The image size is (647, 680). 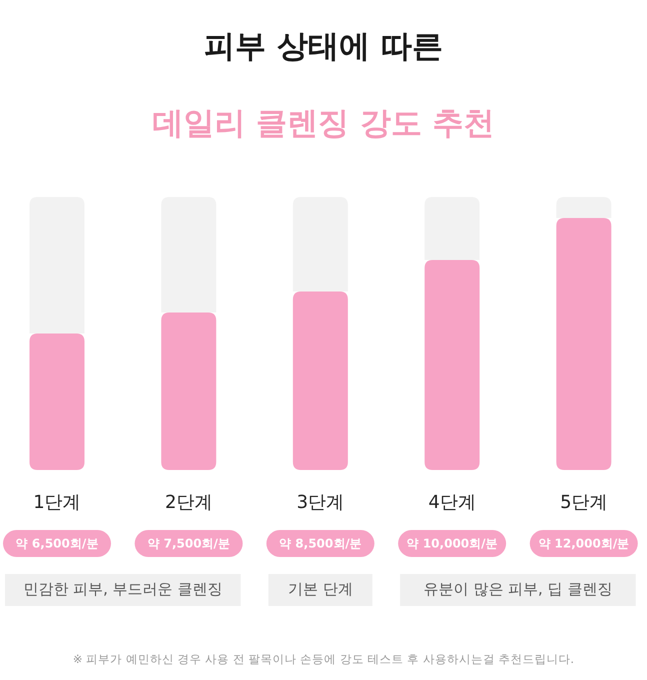 What do you see at coordinates (57, 543) in the screenshot?
I see `data-label: 약 6,500회/분` at bounding box center [57, 543].